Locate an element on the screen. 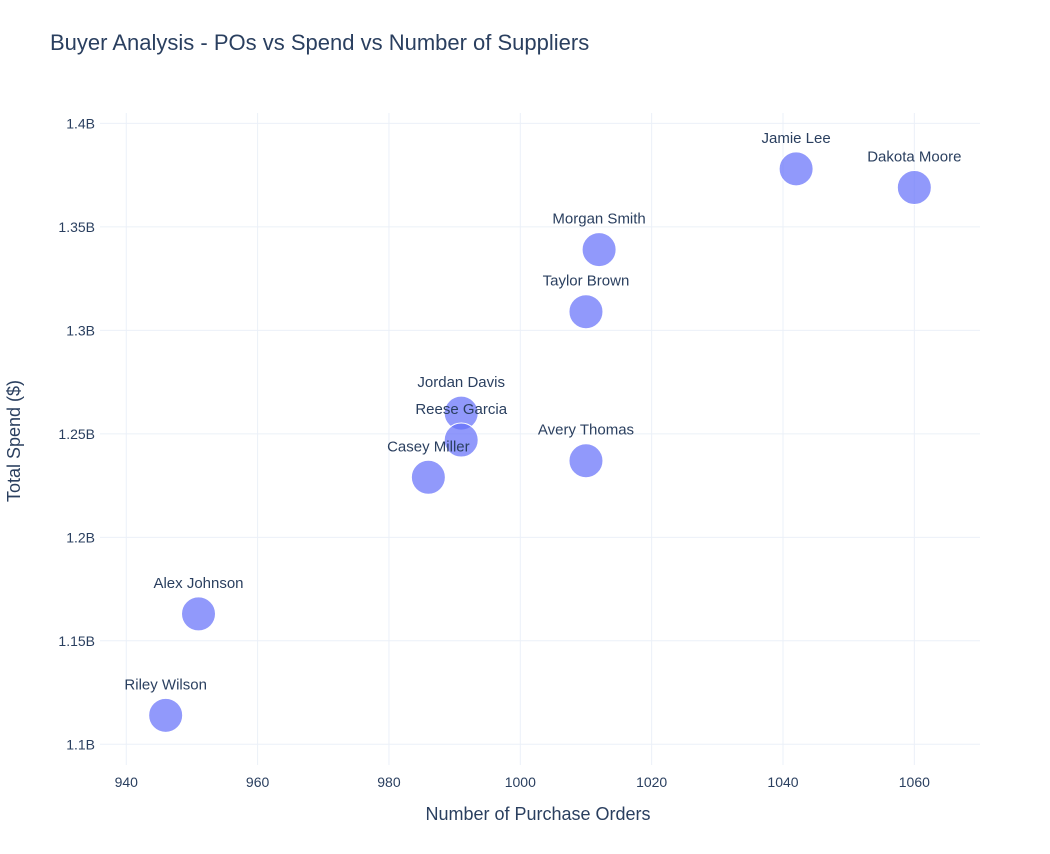 This screenshot has width=1050, height=854. y-tick-label: 1.1B is located at coordinates (80, 744).